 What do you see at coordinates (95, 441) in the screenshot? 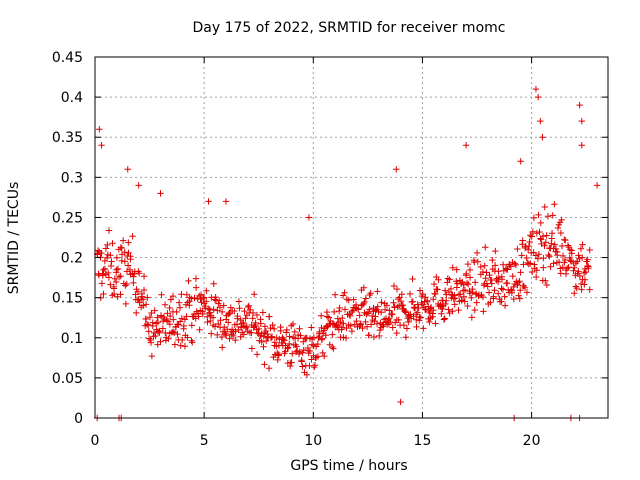
I see `x-tick-label: 0` at bounding box center [95, 441].